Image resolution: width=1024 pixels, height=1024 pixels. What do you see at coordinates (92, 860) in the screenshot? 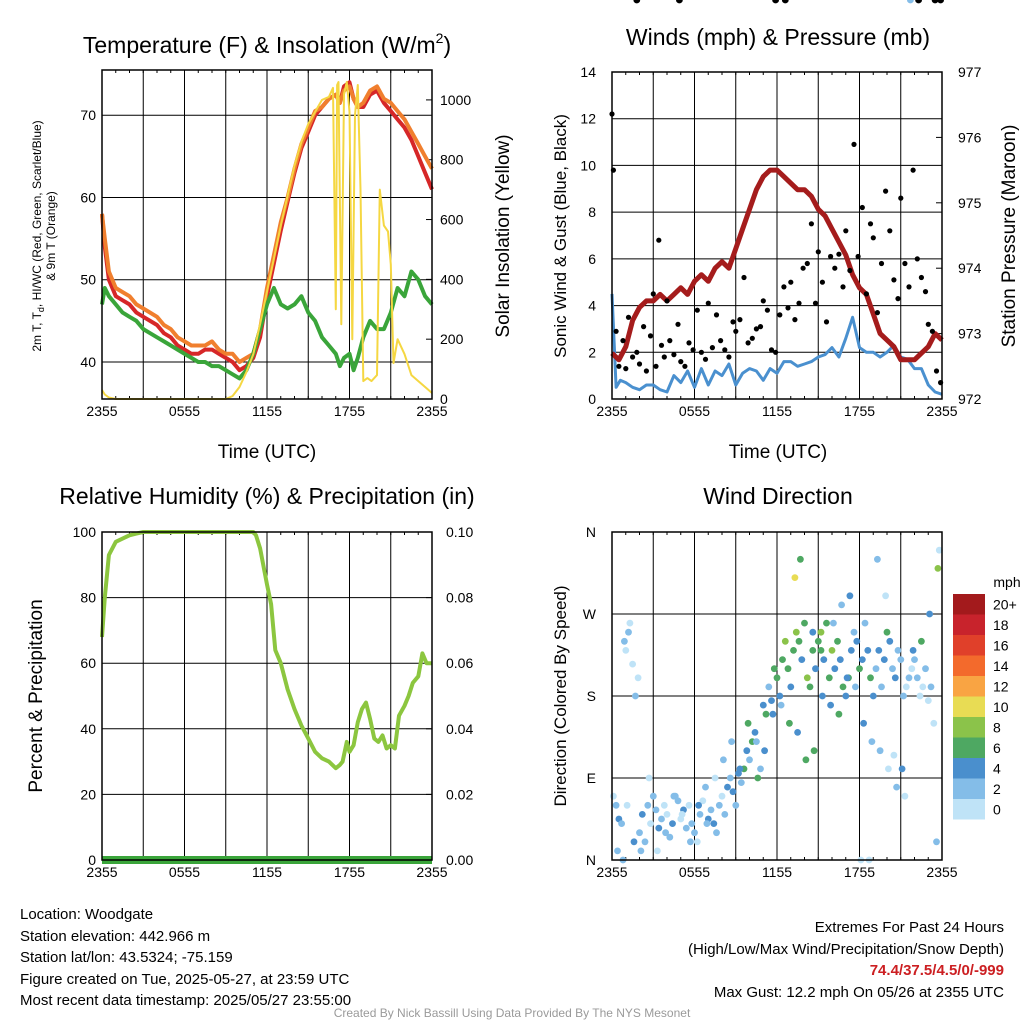
I see `humidity-ytick-label: 0` at bounding box center [92, 860].